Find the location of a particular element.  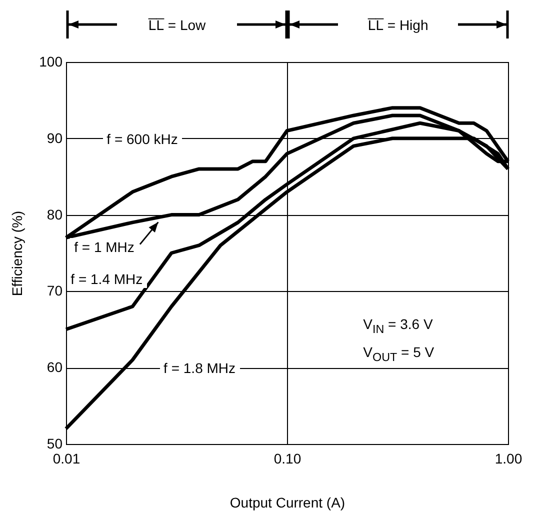

series-label: f = 600 kHz is located at coordinates (142, 139).